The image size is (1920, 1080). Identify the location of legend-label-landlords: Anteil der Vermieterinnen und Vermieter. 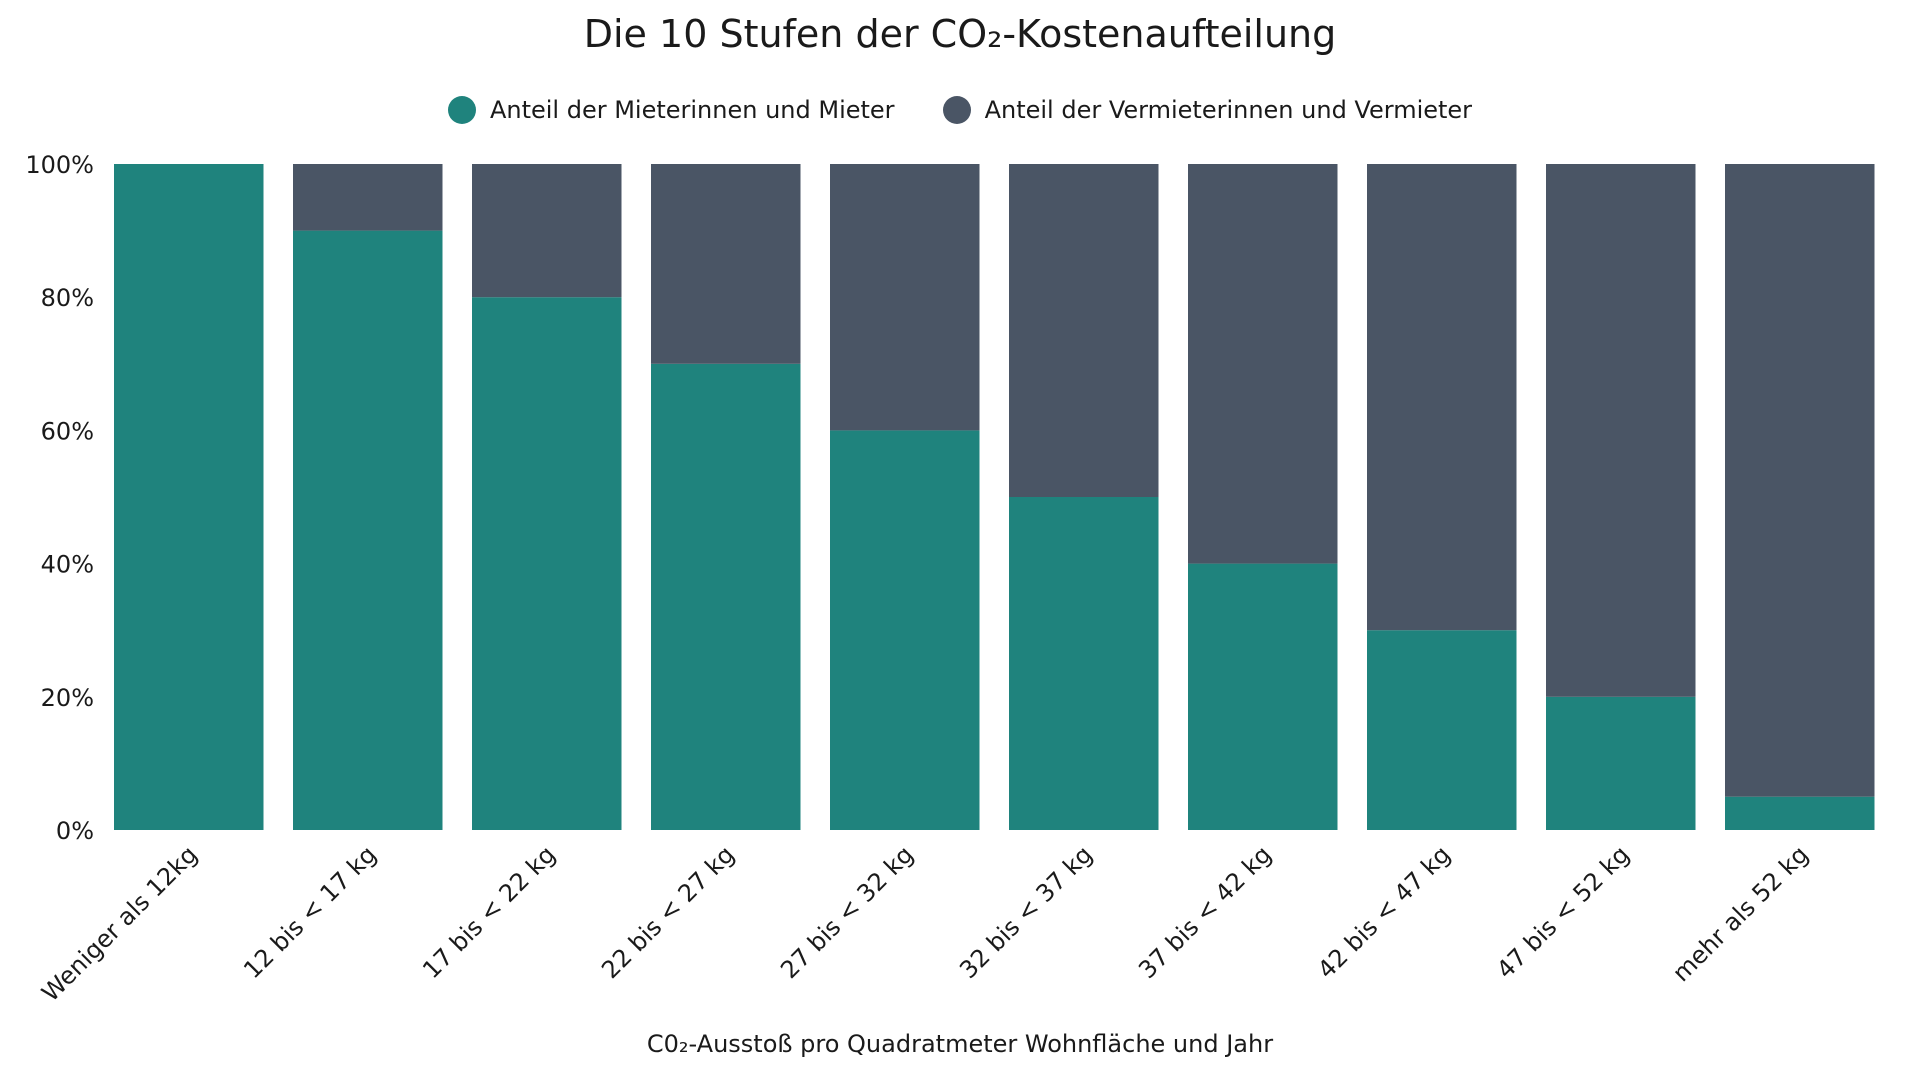
(1228, 110).